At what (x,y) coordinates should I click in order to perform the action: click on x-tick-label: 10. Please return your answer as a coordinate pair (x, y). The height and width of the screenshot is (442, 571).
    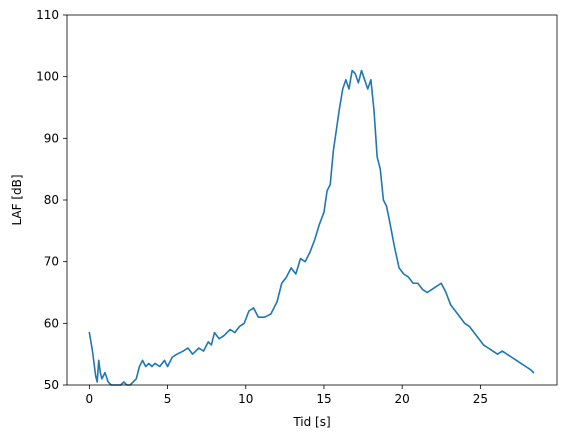
    Looking at the image, I should click on (245, 399).